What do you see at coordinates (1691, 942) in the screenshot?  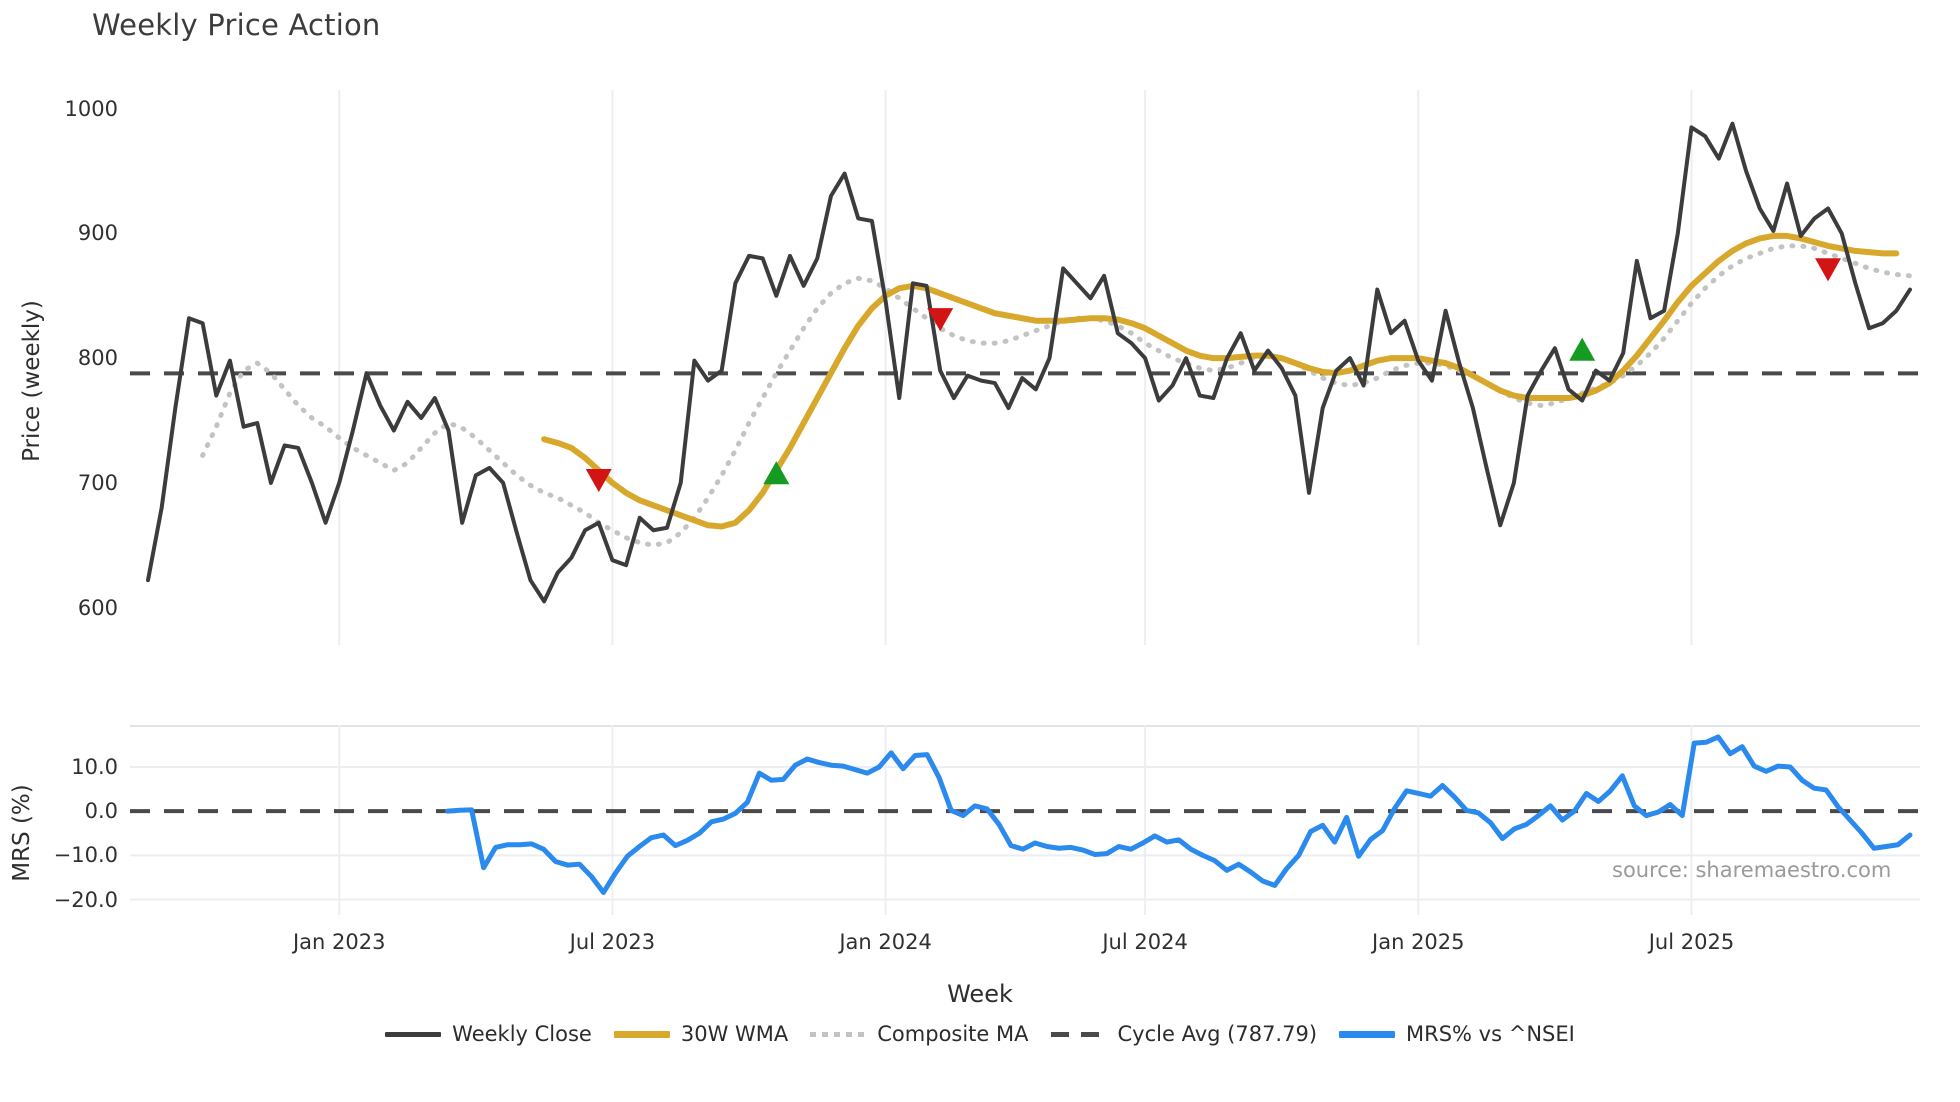 I see `x-axis-tick: Jul 2025` at bounding box center [1691, 942].